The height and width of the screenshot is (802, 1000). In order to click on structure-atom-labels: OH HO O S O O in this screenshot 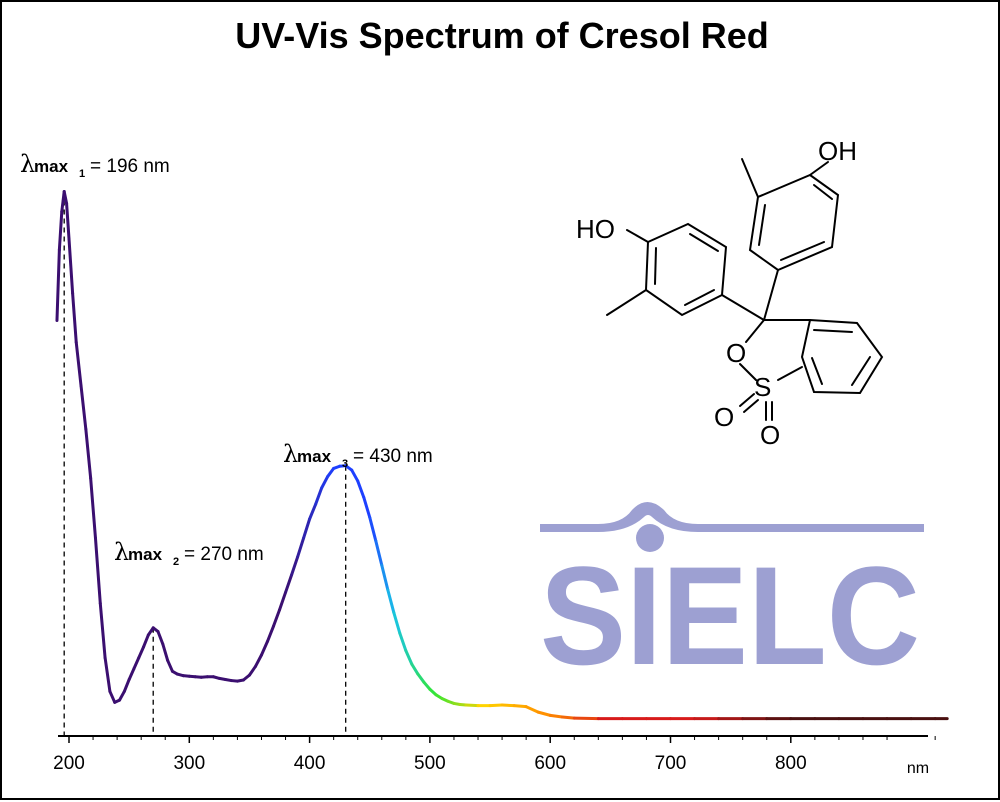, I will do `click(716, 293)`.